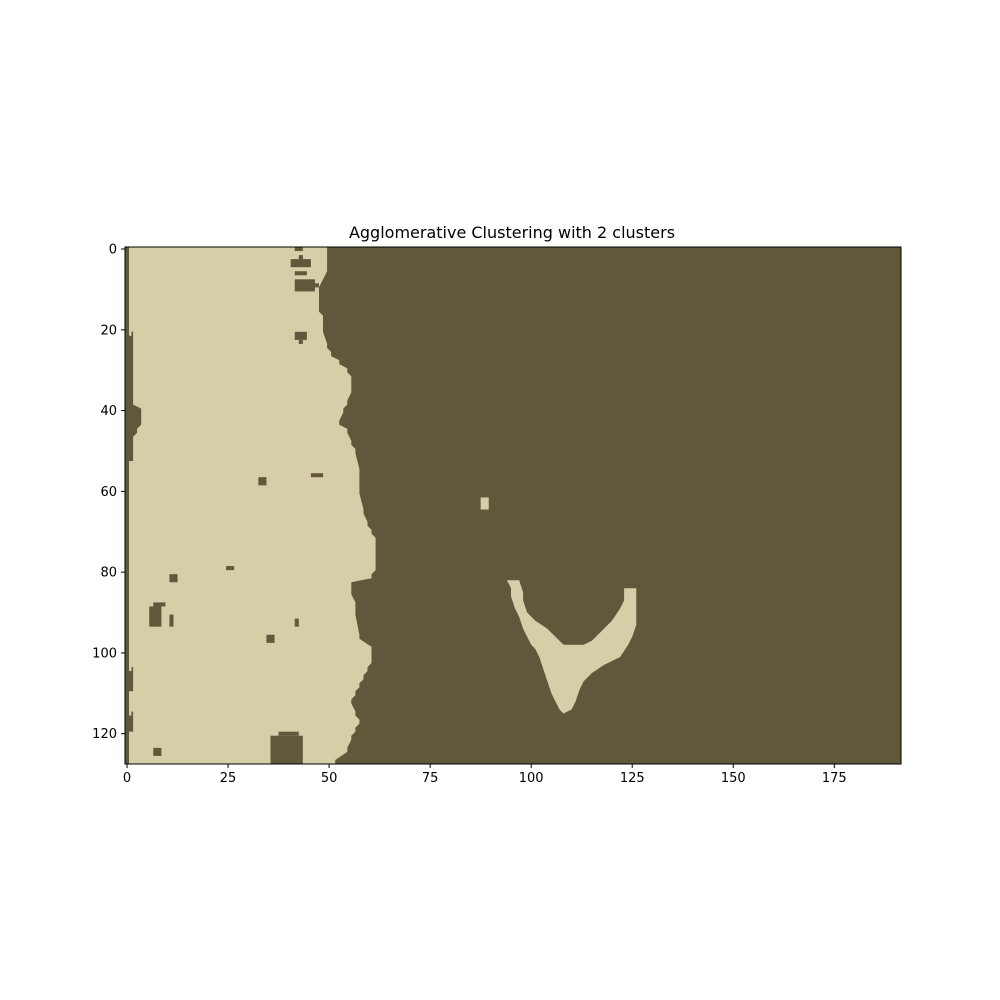 The image size is (1000, 1000). I want to click on y-tick-label: 80, so click(108, 573).